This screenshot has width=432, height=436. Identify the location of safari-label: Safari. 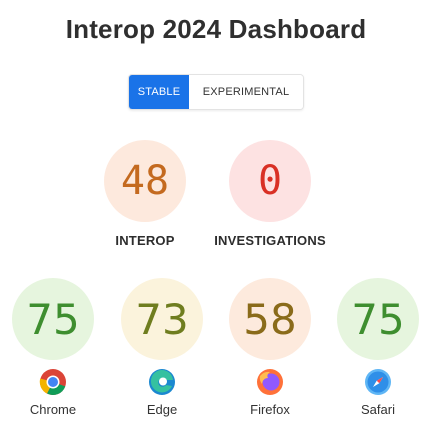
(378, 409).